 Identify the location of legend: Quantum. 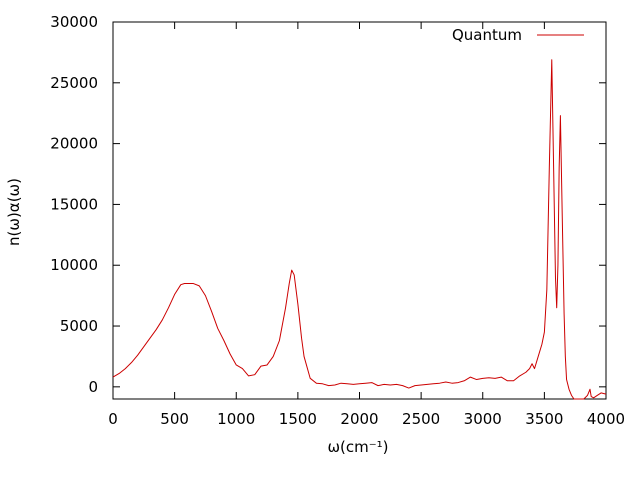
(518, 35).